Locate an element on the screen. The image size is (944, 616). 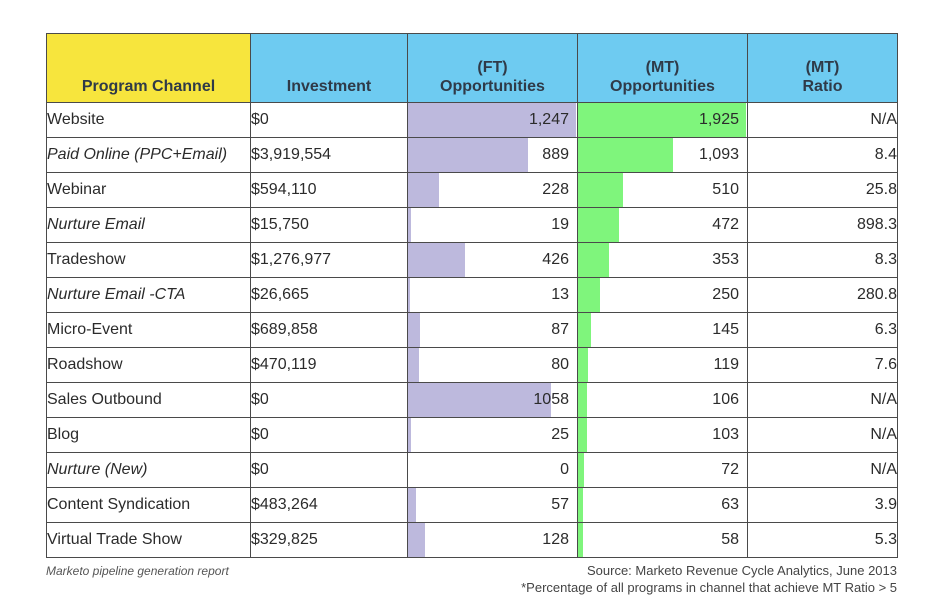
header-mt-ratio: (MT) Ratio is located at coordinates (822, 68).